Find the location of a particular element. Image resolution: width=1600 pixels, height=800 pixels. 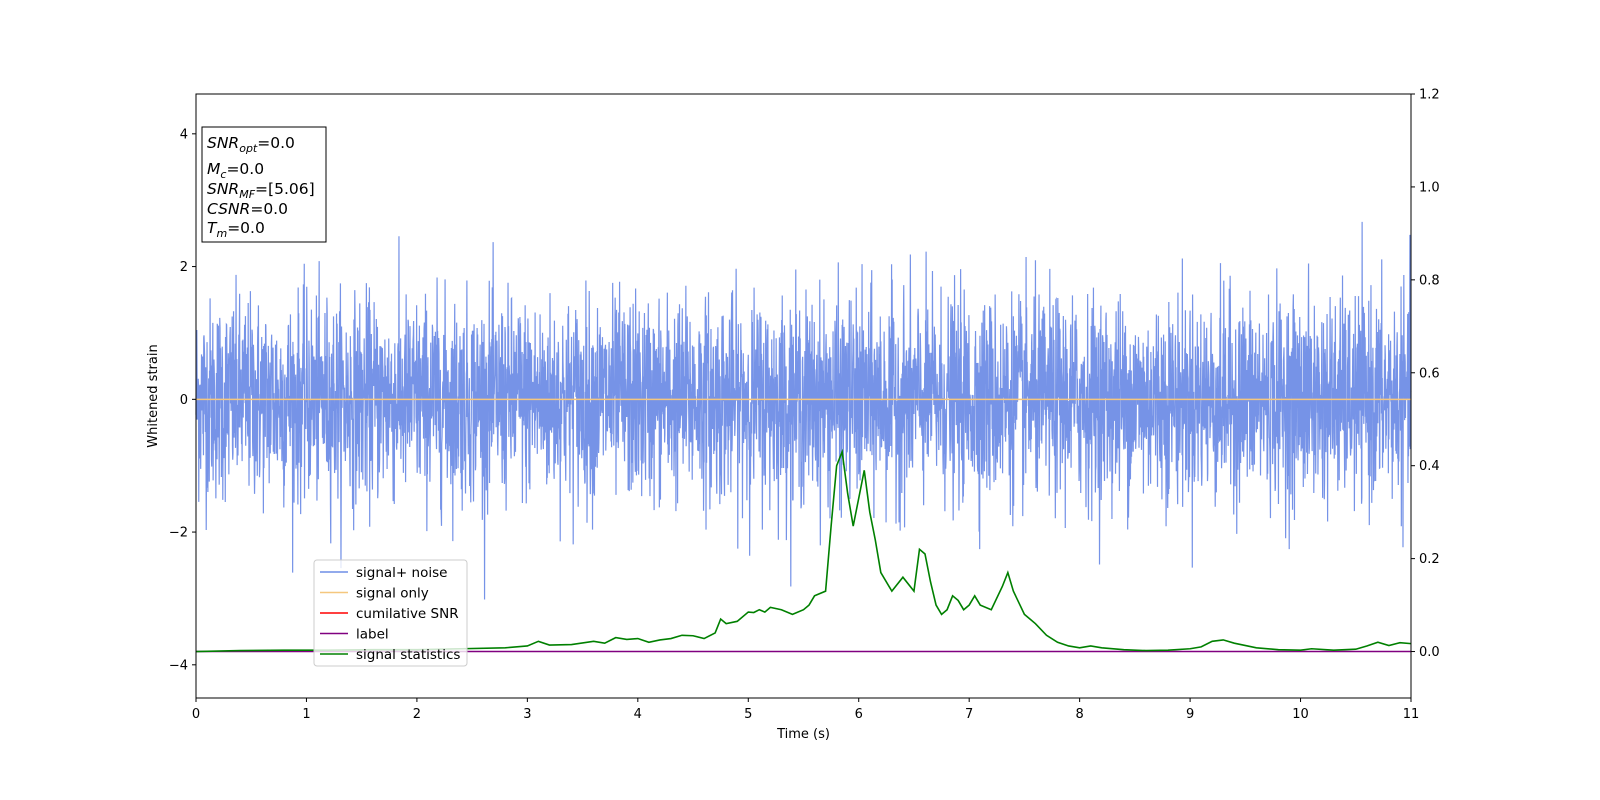

x-axis-label: Time (s) is located at coordinates (803, 734).